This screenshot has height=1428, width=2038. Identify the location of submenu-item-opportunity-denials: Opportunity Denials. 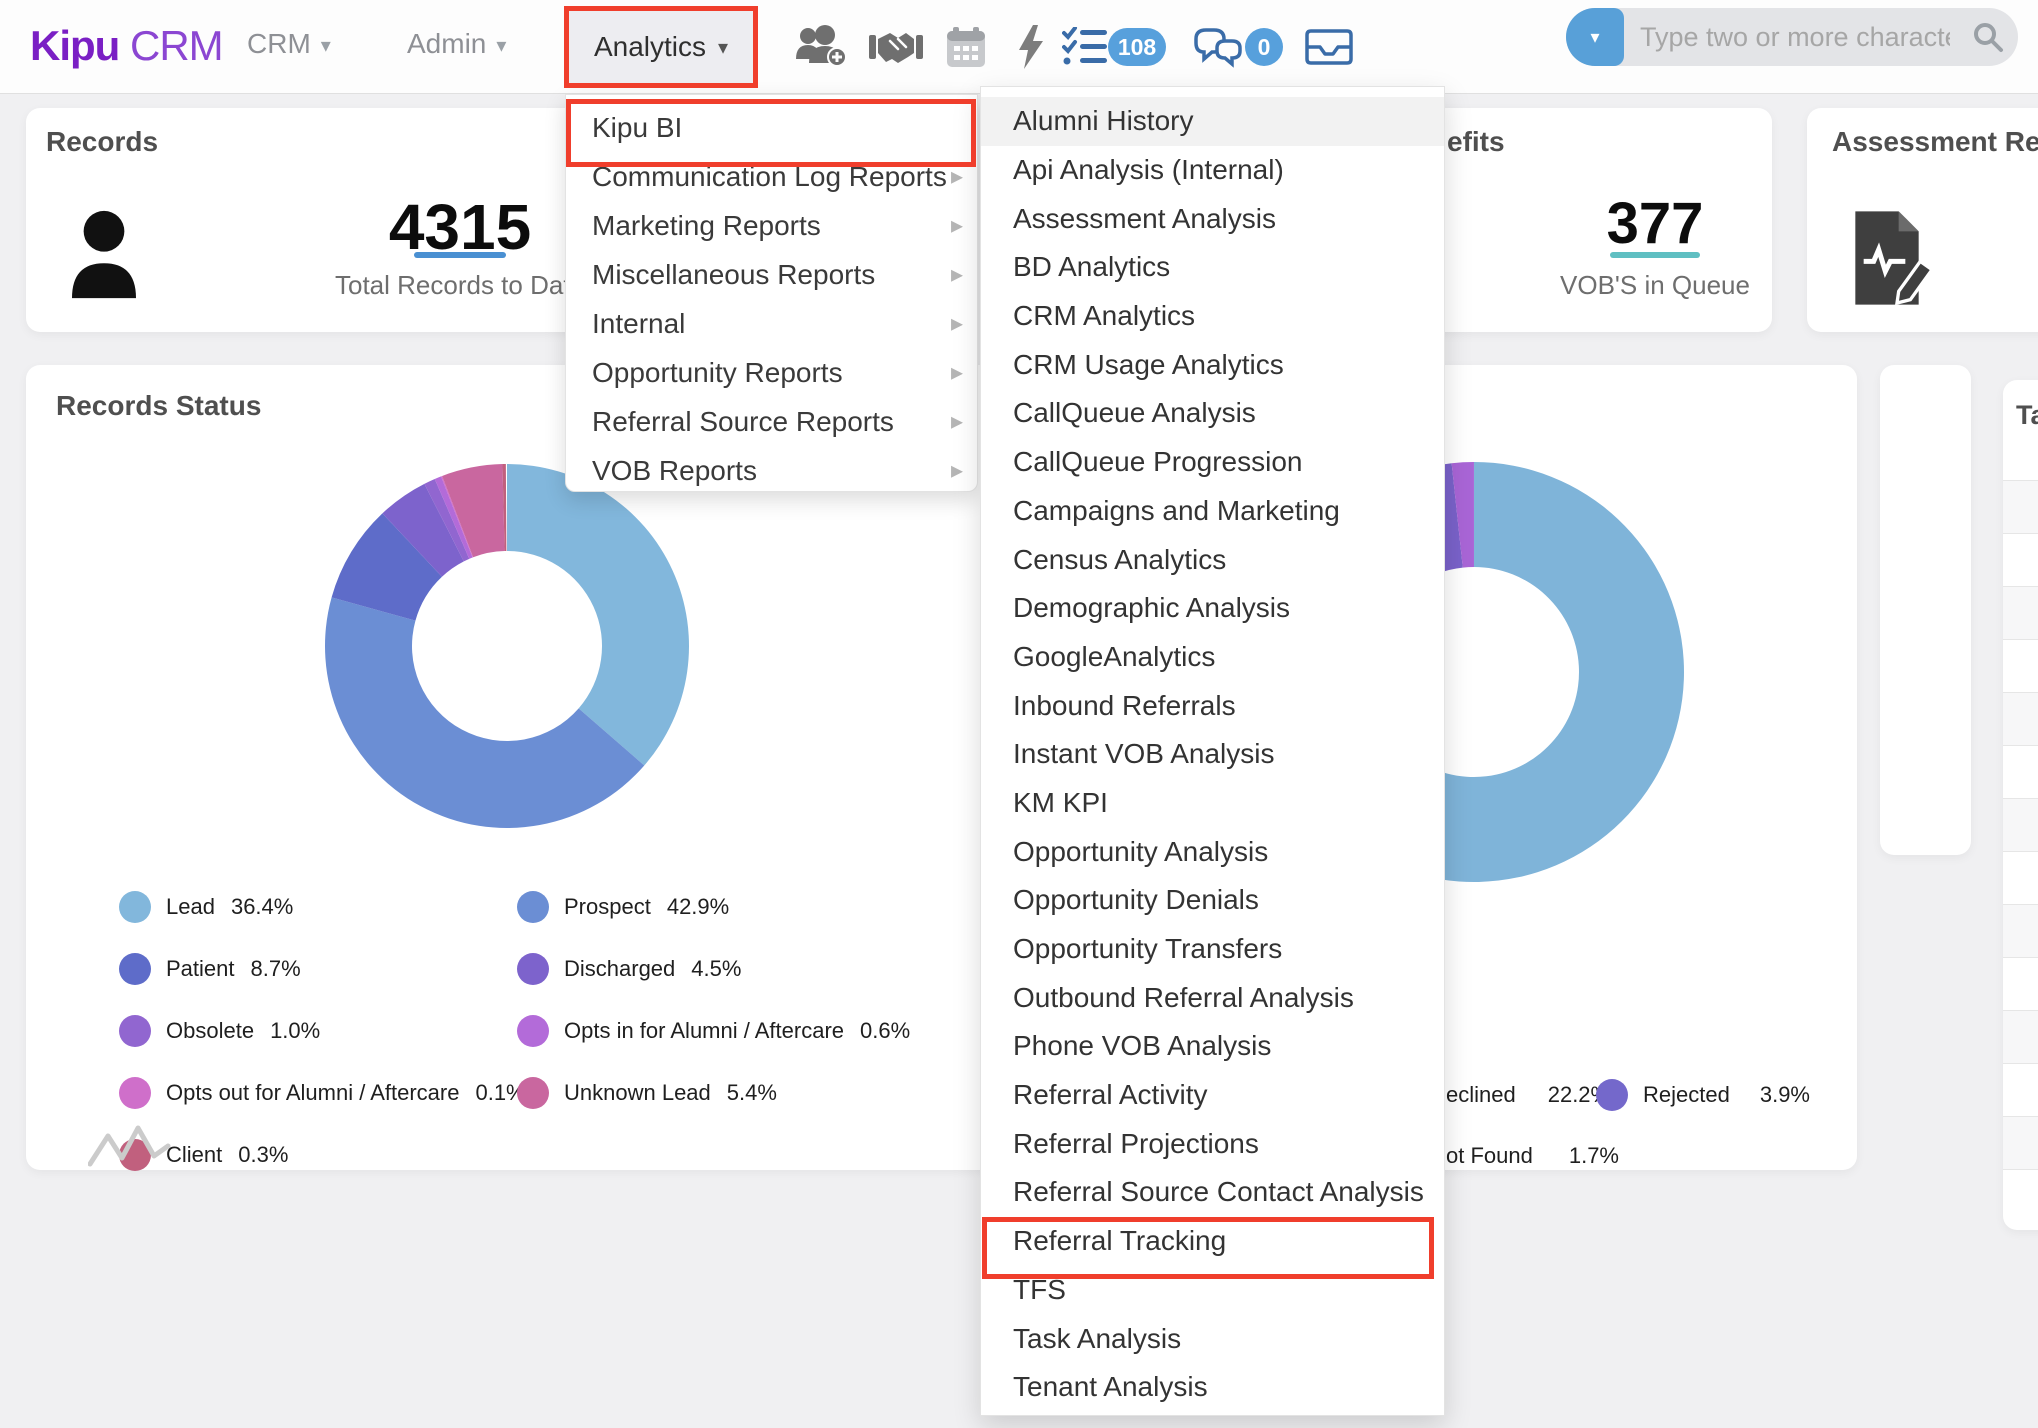
(1136, 900).